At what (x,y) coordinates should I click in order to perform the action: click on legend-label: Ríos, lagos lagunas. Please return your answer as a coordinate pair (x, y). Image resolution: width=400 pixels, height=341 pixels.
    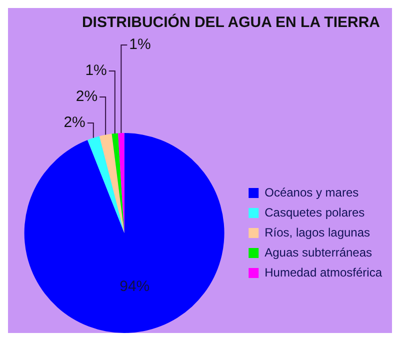
    Looking at the image, I should click on (317, 232).